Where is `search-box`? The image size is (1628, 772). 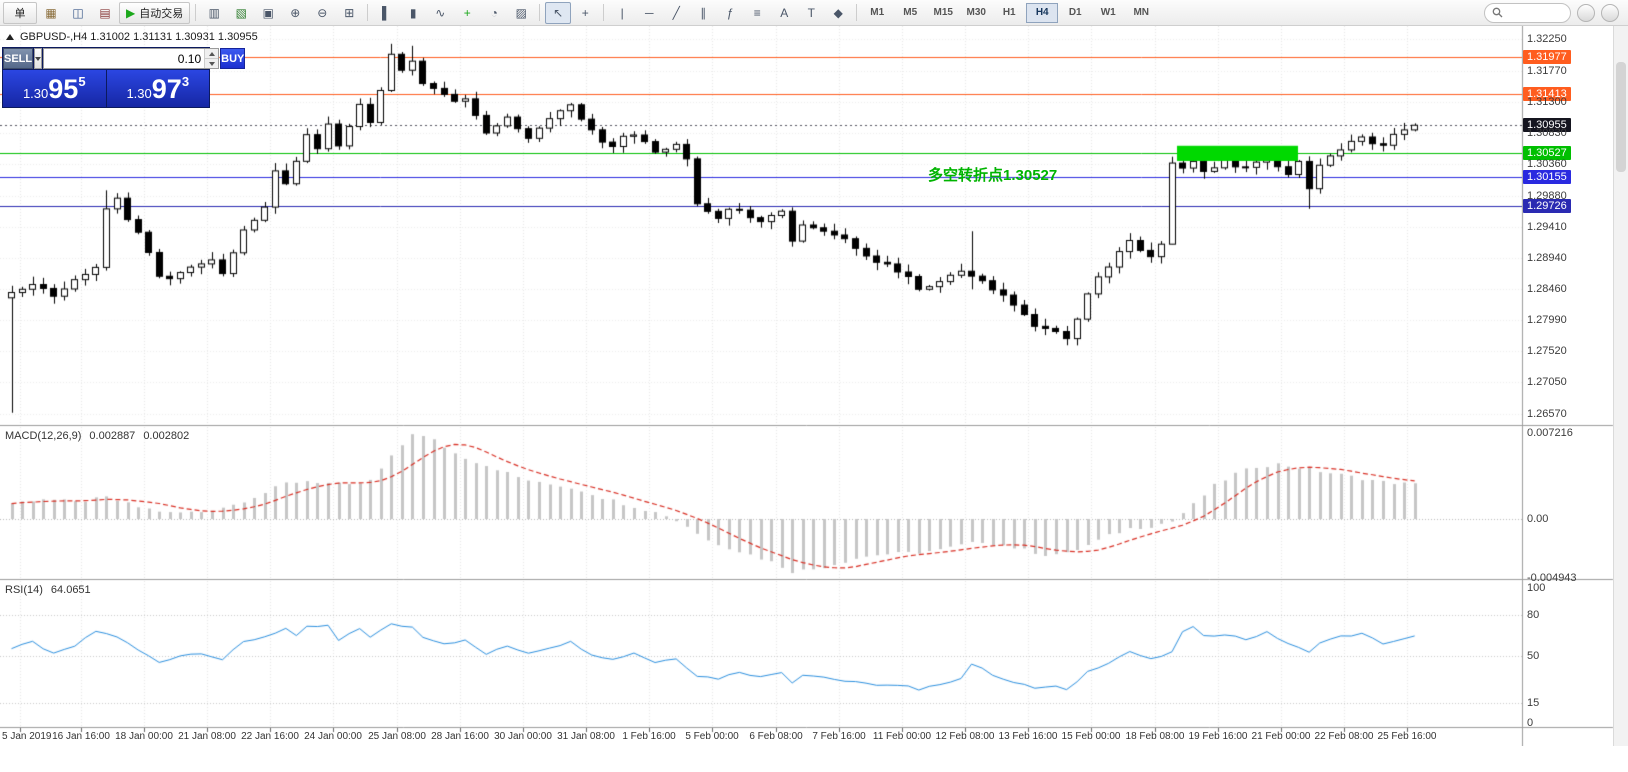 search-box is located at coordinates (1527, 12).